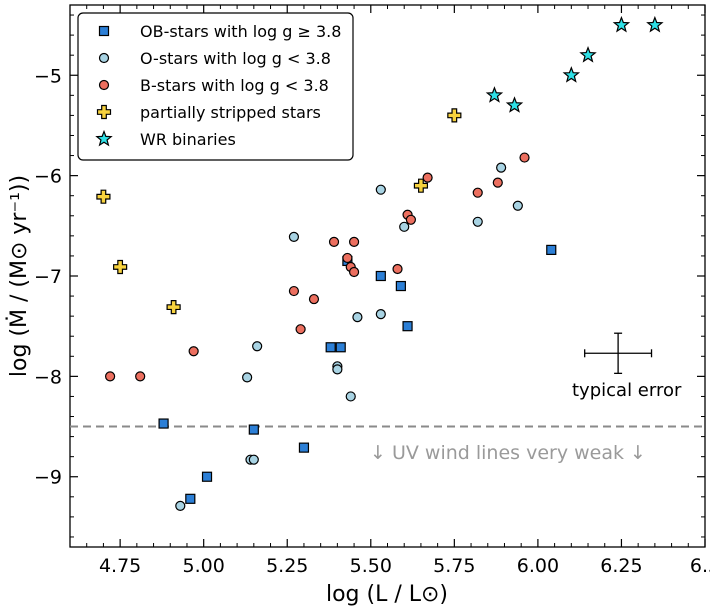  I want to click on legend-label-stripped: partially stripped stars, so click(230, 112).